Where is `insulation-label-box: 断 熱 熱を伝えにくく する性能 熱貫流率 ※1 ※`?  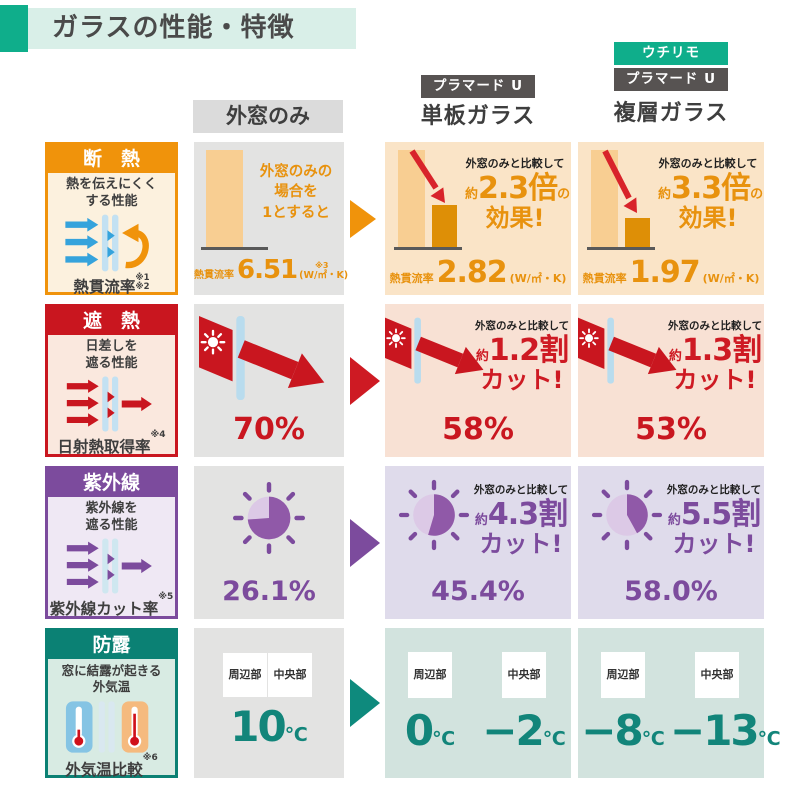
insulation-label-box: 断 熱 熱を伝えにくく する性能 熱貫流率 ※1 ※ is located at coordinates (111, 219).